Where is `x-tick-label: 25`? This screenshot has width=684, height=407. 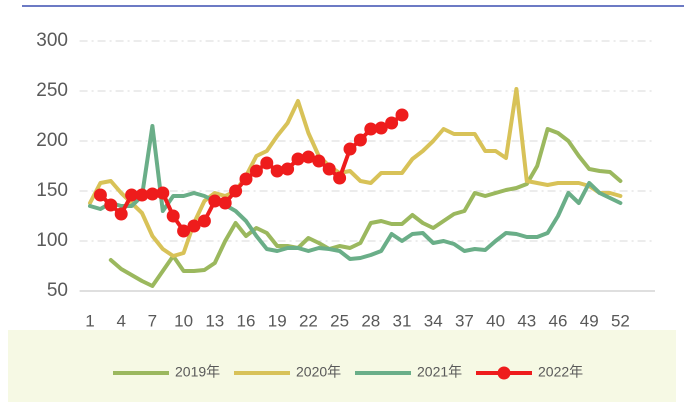 x-tick-label: 25 is located at coordinates (339, 320).